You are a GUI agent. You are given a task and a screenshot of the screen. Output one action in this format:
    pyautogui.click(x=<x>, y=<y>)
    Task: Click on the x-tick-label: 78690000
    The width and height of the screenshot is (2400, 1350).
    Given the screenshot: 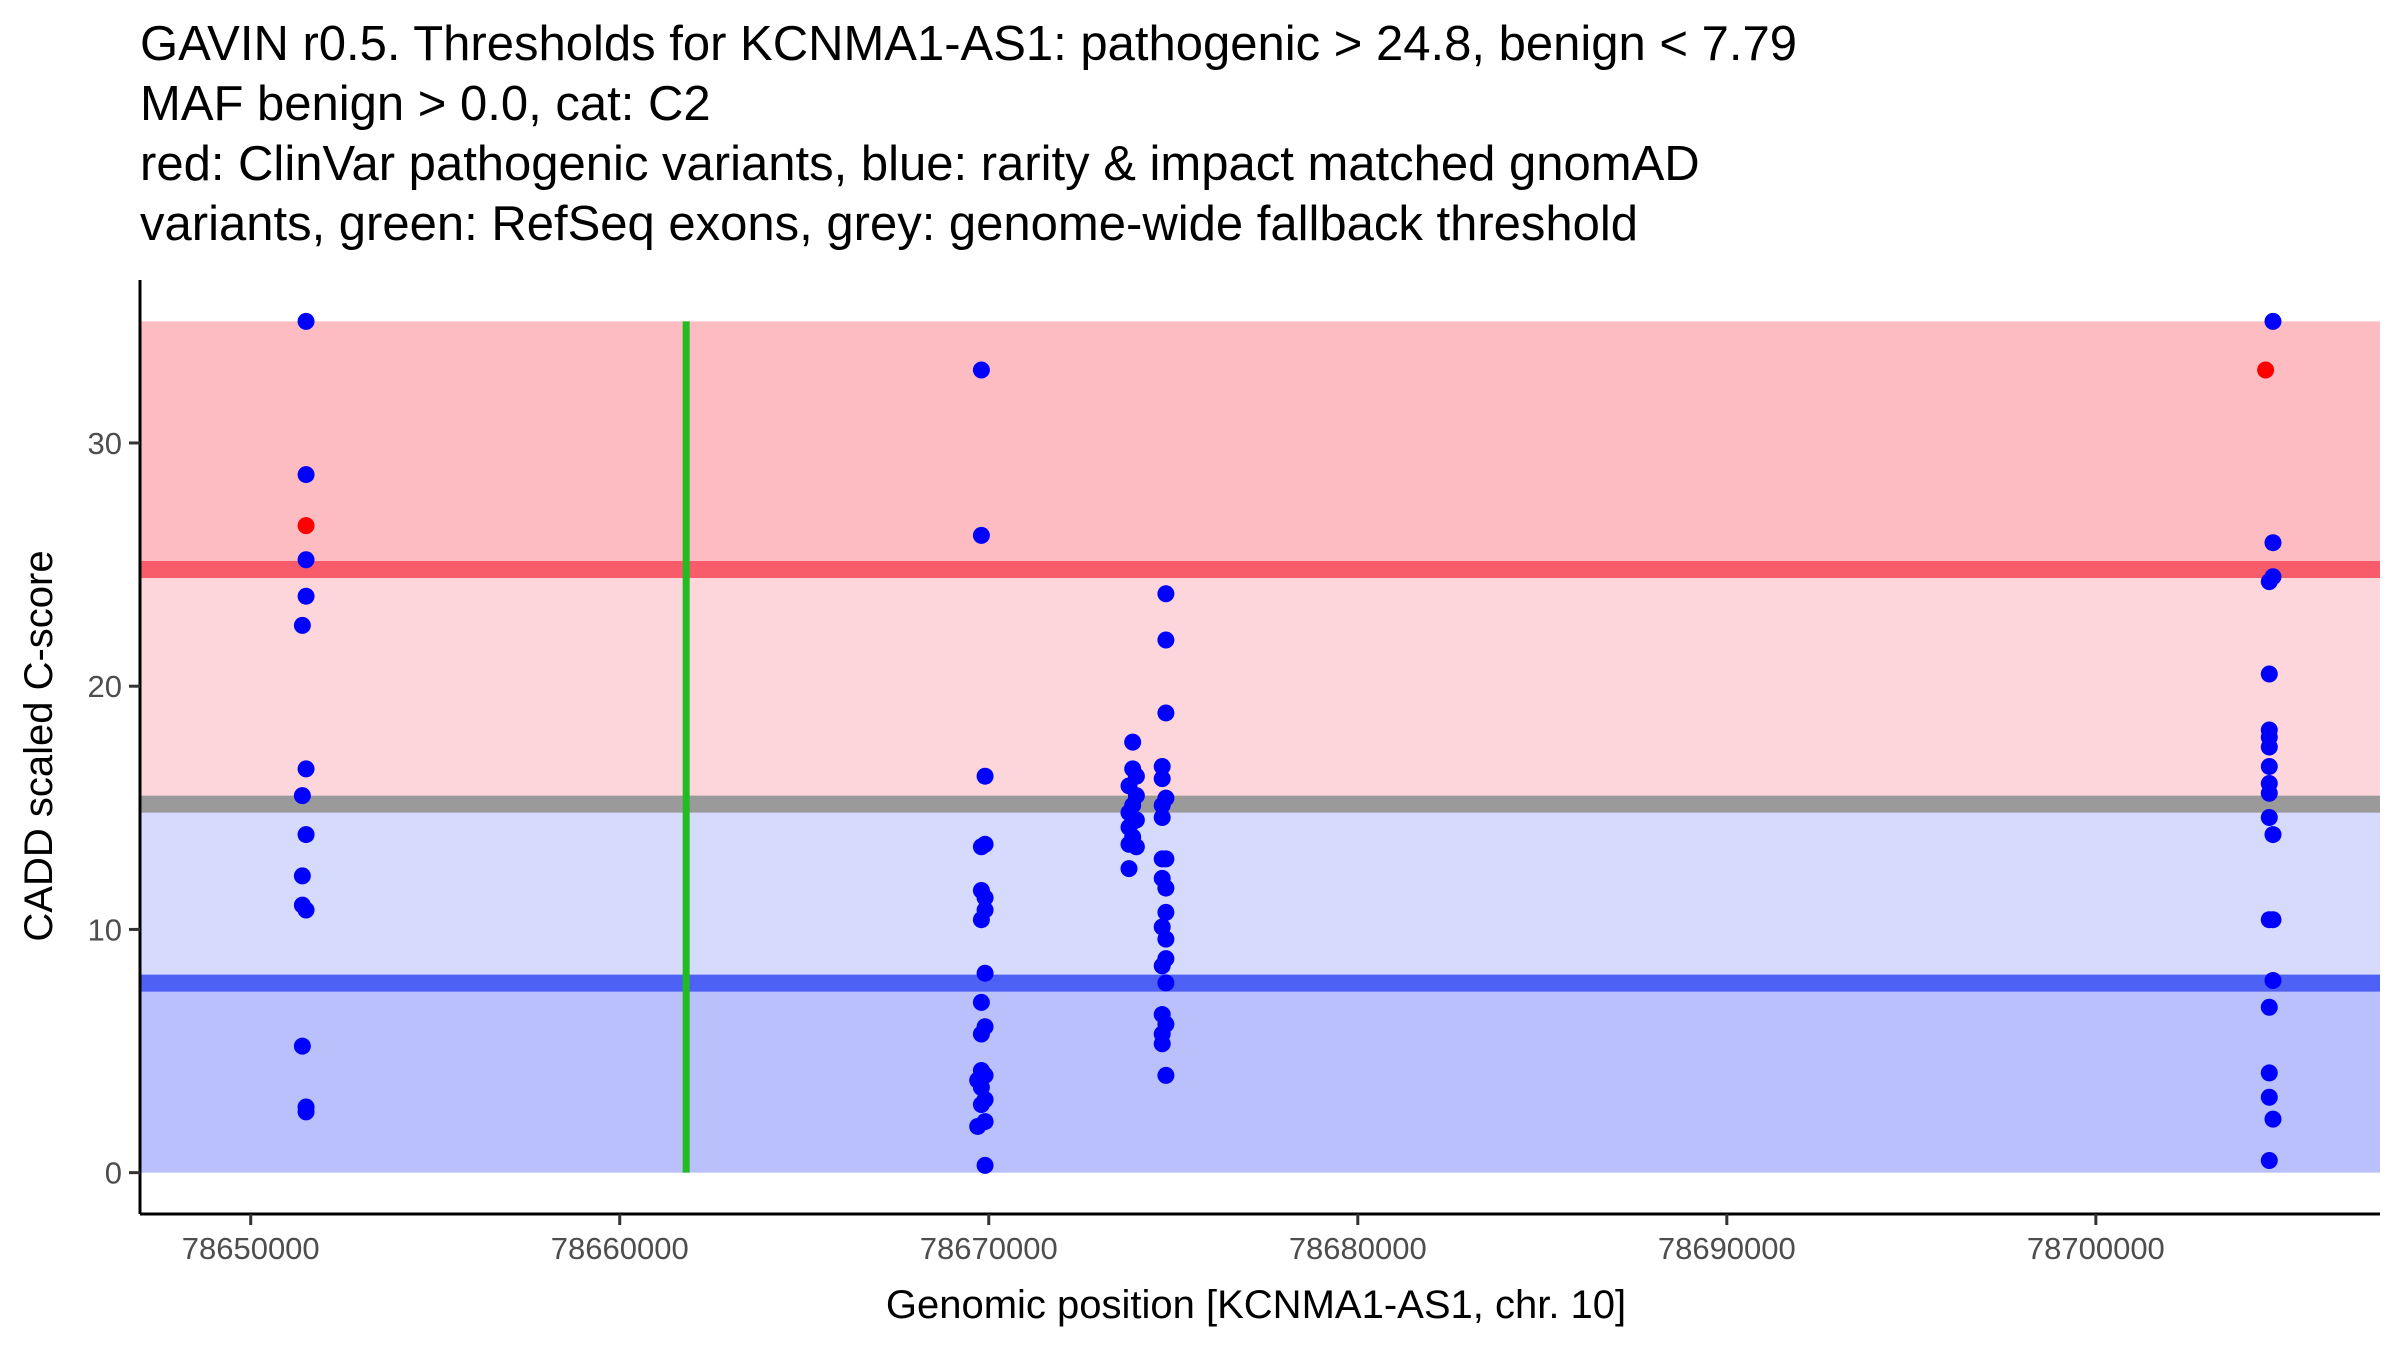 What is the action you would take?
    pyautogui.click(x=1727, y=1248)
    